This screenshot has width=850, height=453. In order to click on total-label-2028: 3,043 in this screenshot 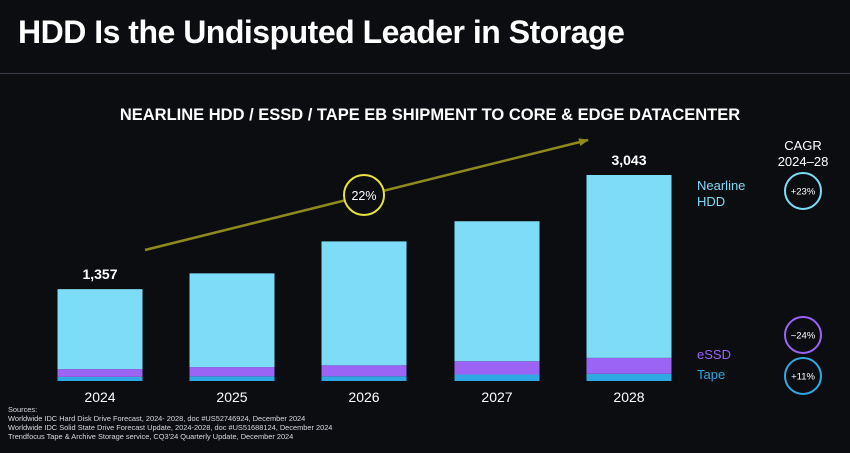, I will do `click(628, 160)`.